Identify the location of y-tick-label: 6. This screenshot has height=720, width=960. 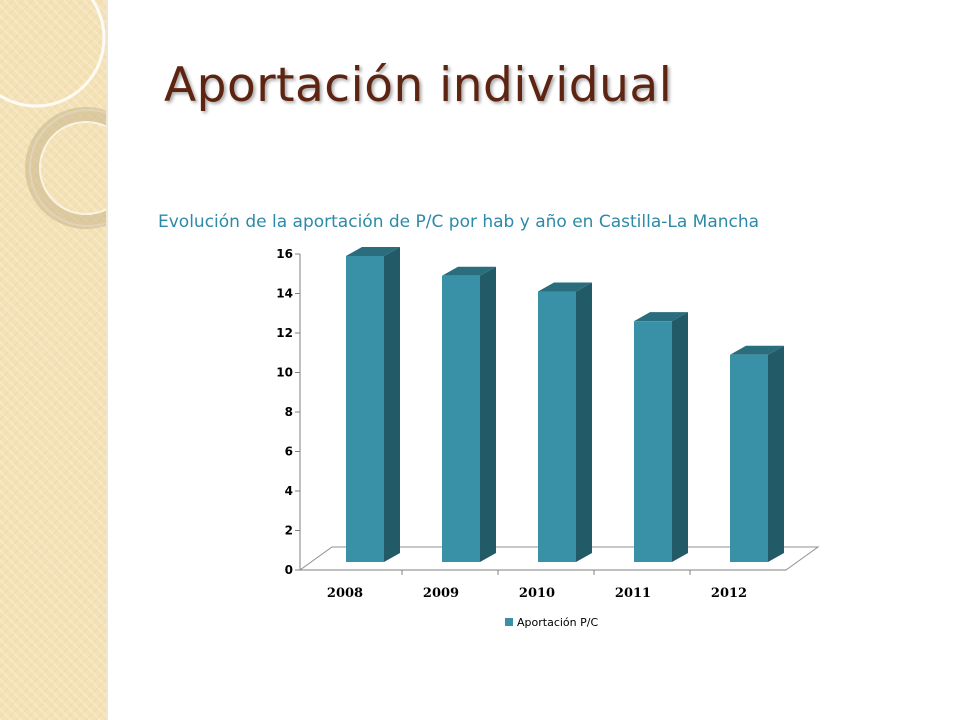
(289, 452).